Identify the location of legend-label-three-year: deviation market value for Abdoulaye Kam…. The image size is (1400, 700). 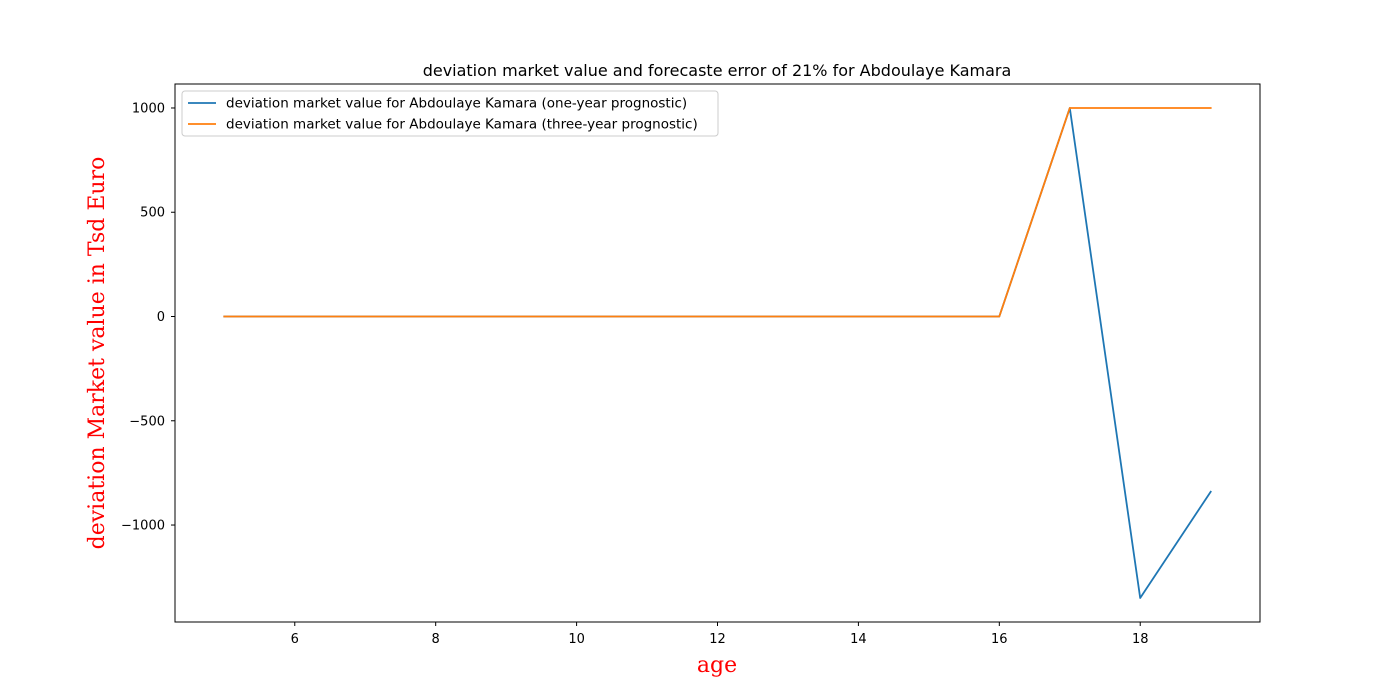
(462, 125).